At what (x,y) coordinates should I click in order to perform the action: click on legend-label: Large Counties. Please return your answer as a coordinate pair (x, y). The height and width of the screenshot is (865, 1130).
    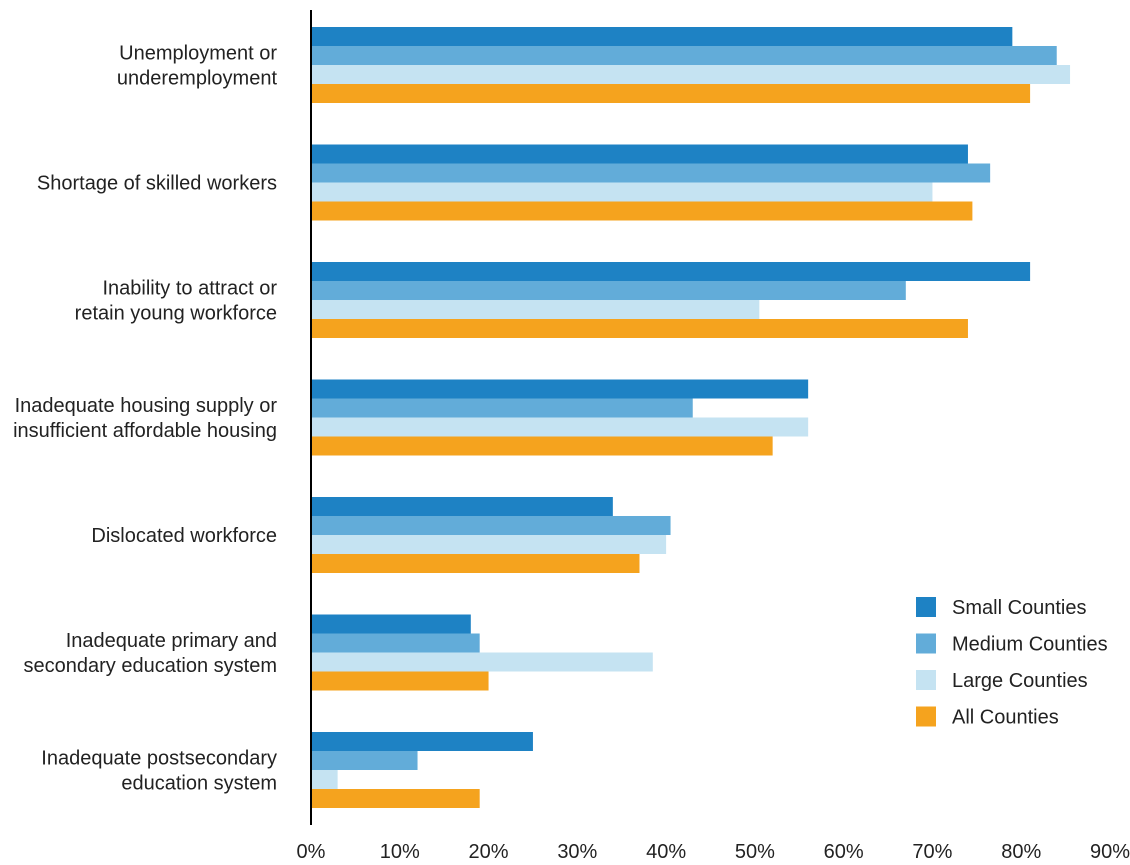
    Looking at the image, I should click on (1020, 681).